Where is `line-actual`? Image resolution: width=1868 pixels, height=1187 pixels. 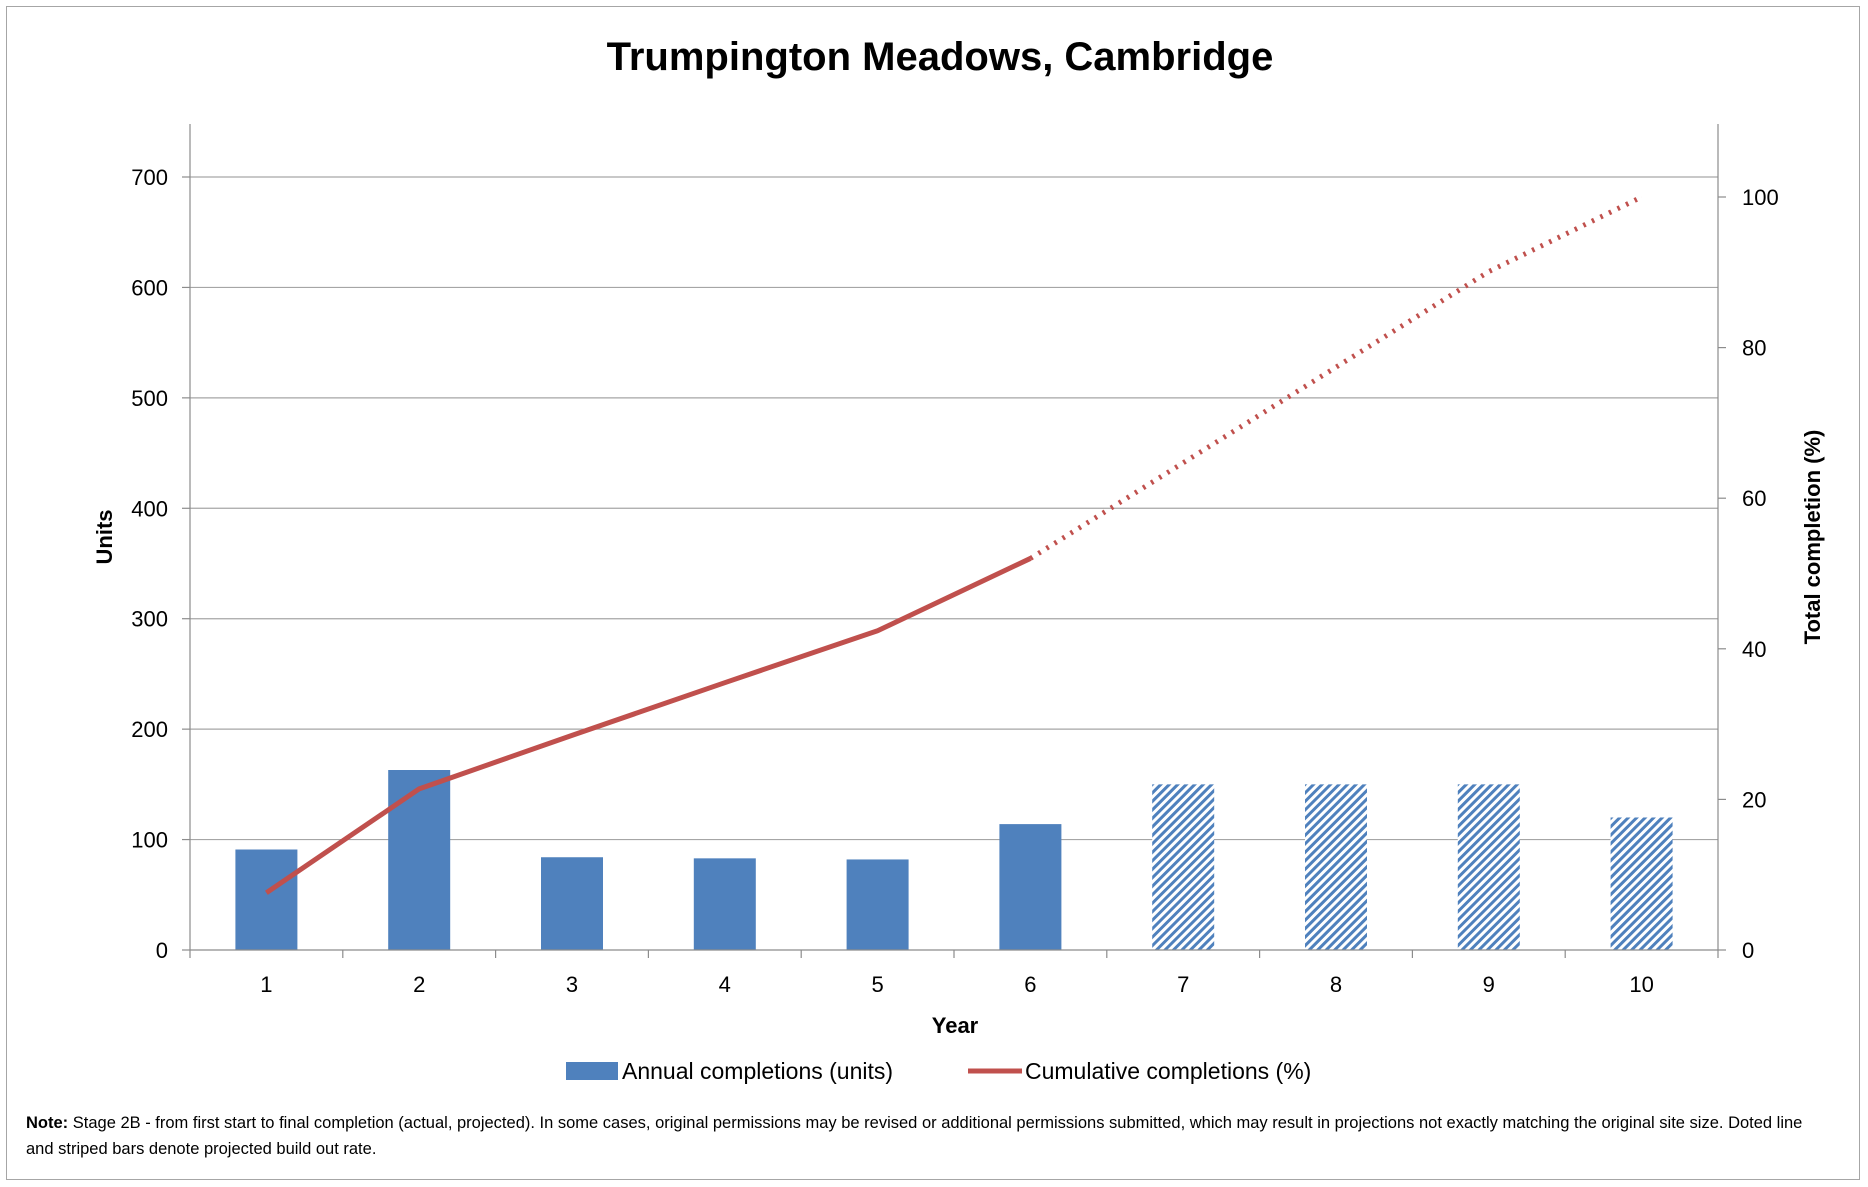
line-actual is located at coordinates (648, 725).